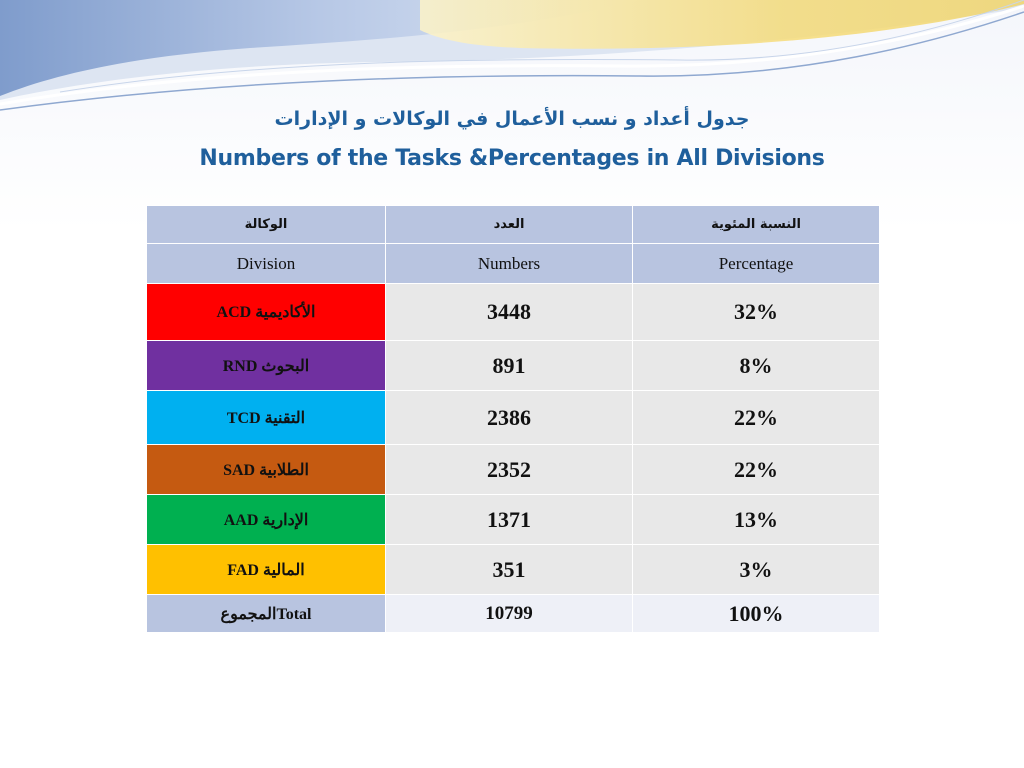 Image resolution: width=1024 pixels, height=768 pixels. I want to click on number-cell: 351, so click(509, 569).